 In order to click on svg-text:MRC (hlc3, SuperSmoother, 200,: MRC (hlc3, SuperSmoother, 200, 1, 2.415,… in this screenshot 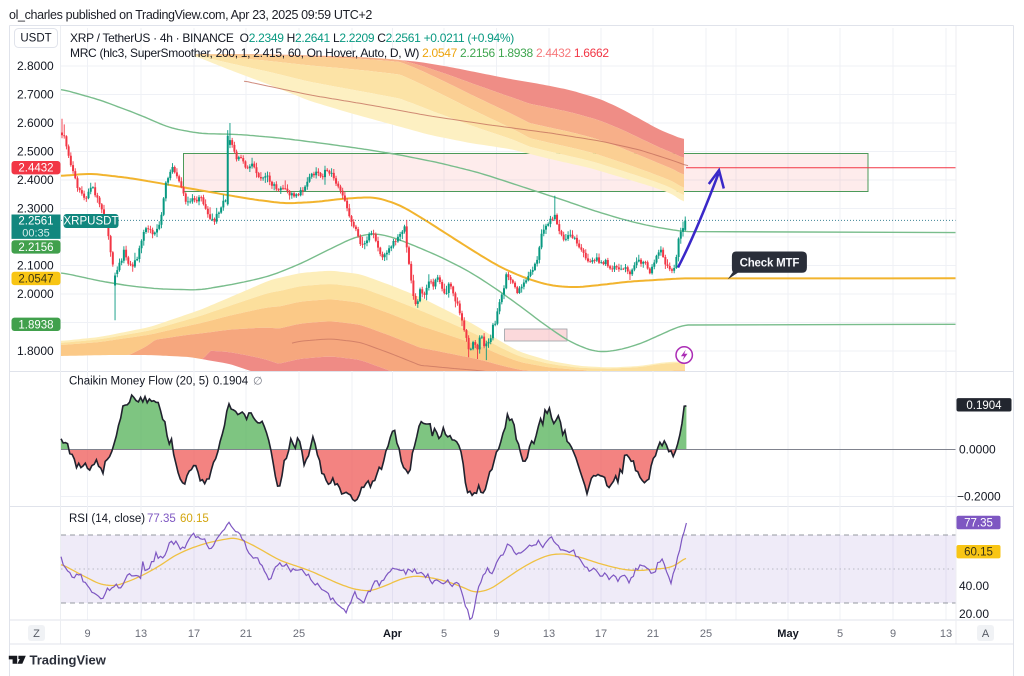, I will do `click(339, 53)`.